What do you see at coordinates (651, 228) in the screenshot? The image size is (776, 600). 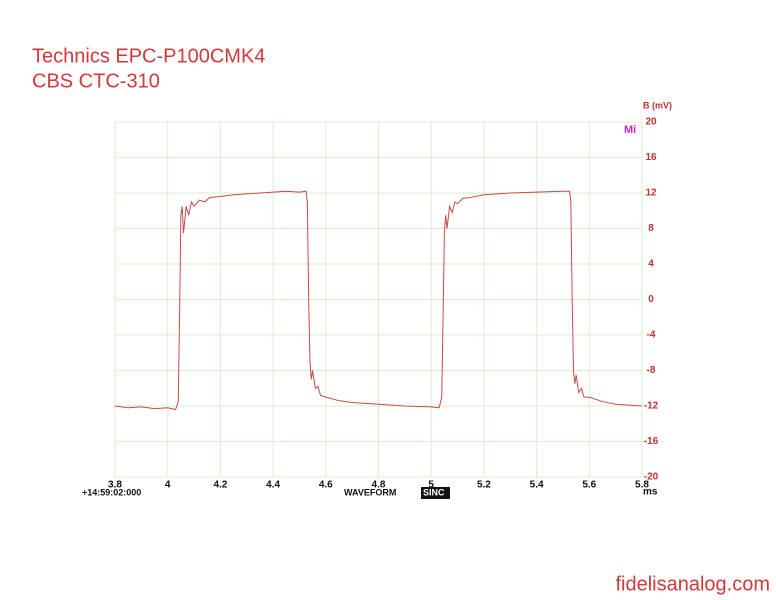 I see `y-tick-label: 8` at bounding box center [651, 228].